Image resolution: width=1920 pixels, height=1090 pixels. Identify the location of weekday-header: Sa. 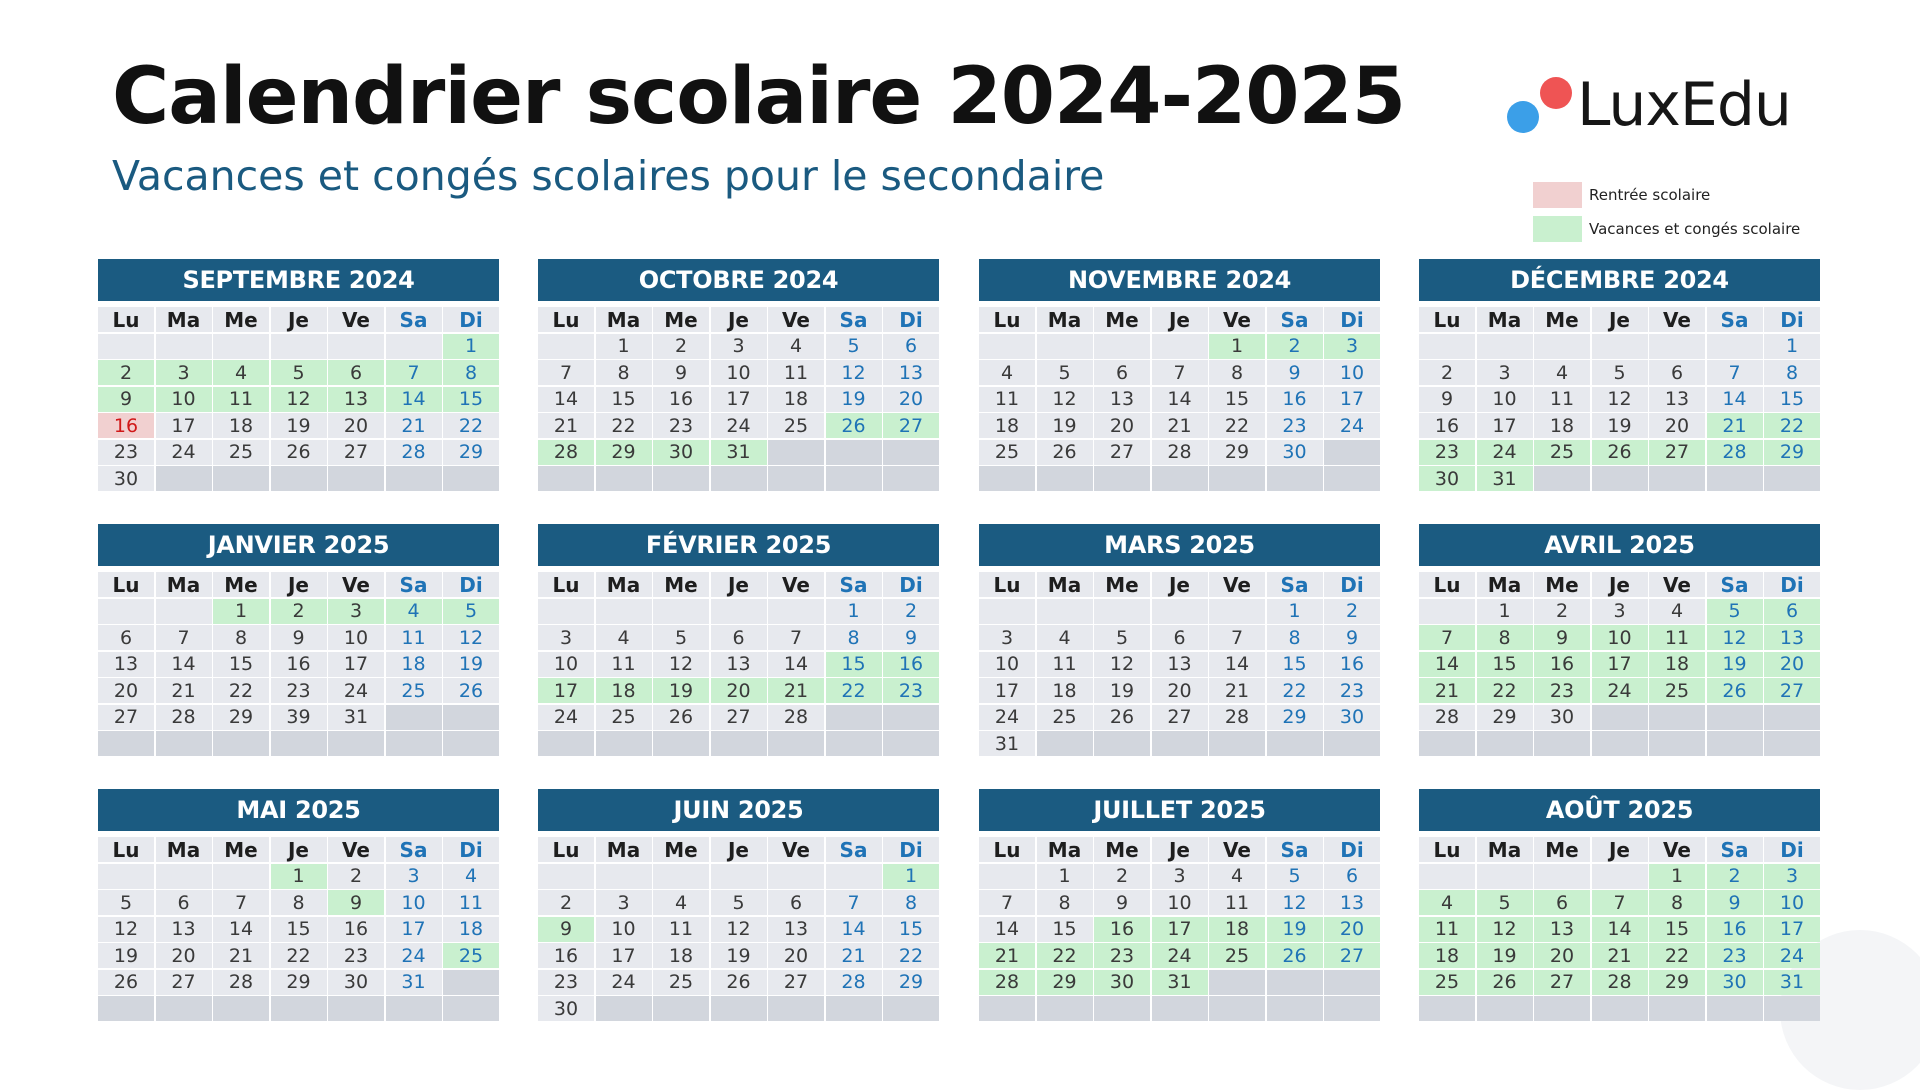
(1294, 849).